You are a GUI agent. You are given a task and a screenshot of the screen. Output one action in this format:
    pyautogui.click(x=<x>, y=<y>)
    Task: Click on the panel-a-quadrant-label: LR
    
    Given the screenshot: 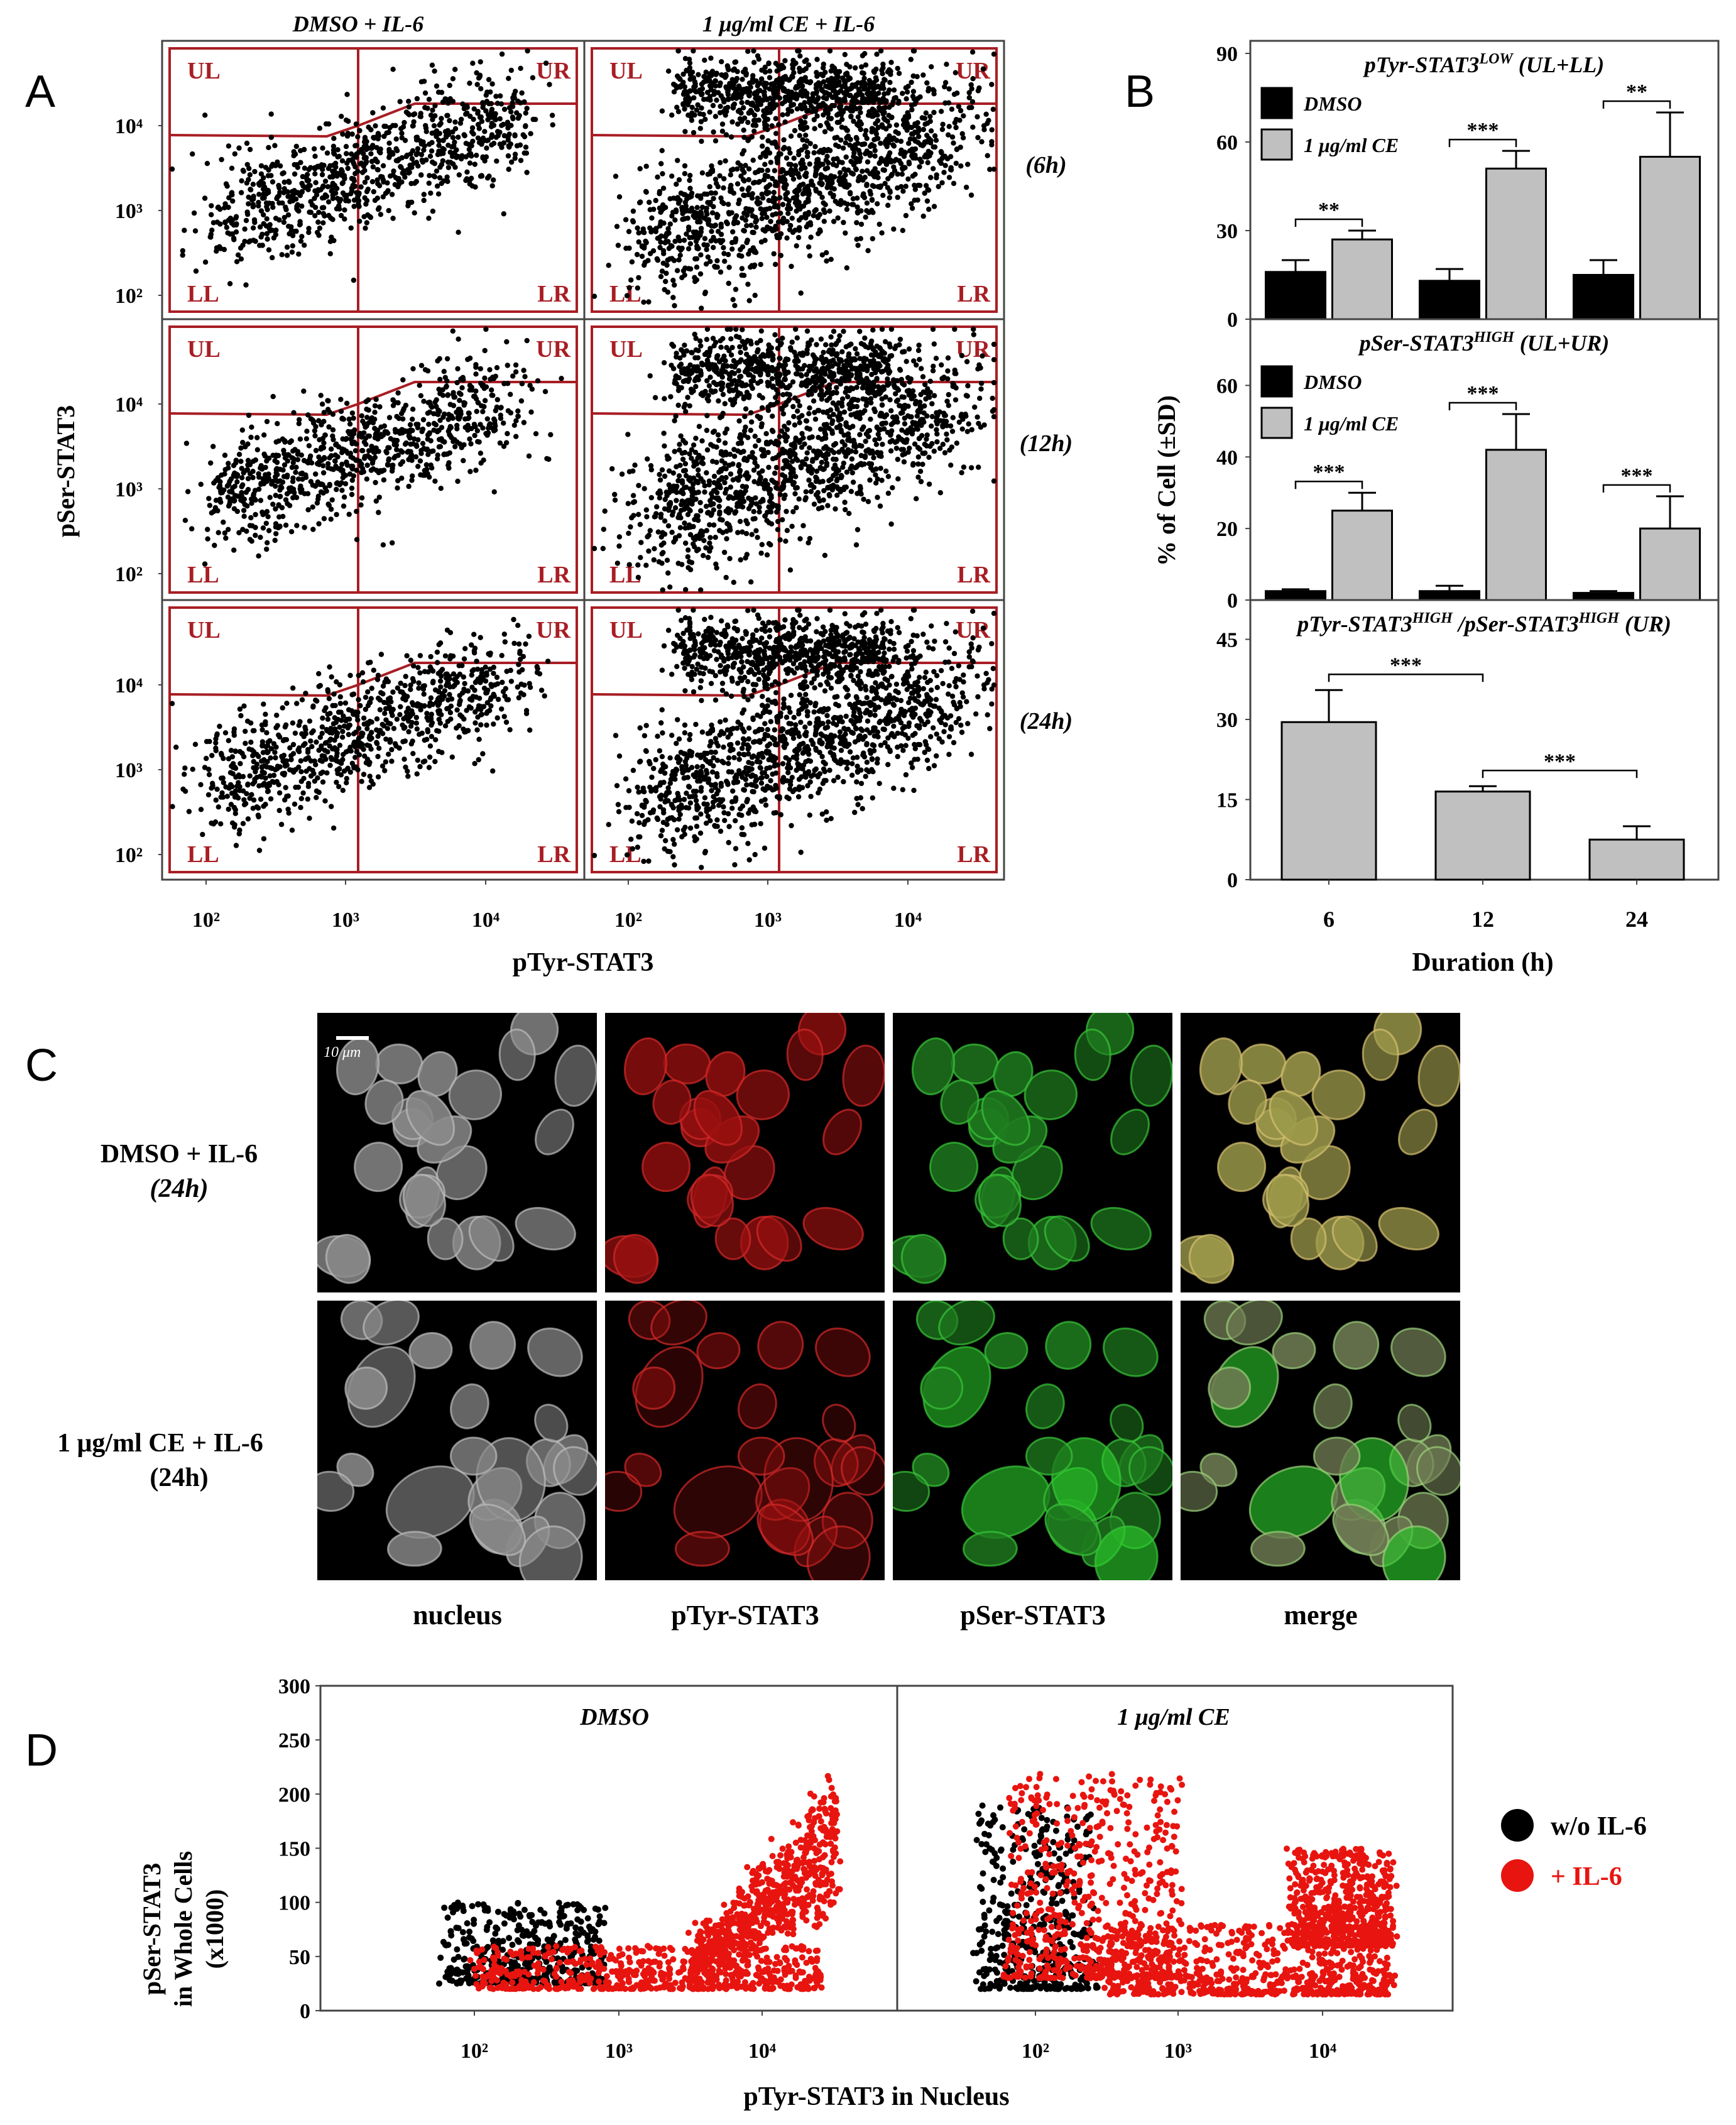 What is the action you would take?
    pyautogui.click(x=973, y=294)
    